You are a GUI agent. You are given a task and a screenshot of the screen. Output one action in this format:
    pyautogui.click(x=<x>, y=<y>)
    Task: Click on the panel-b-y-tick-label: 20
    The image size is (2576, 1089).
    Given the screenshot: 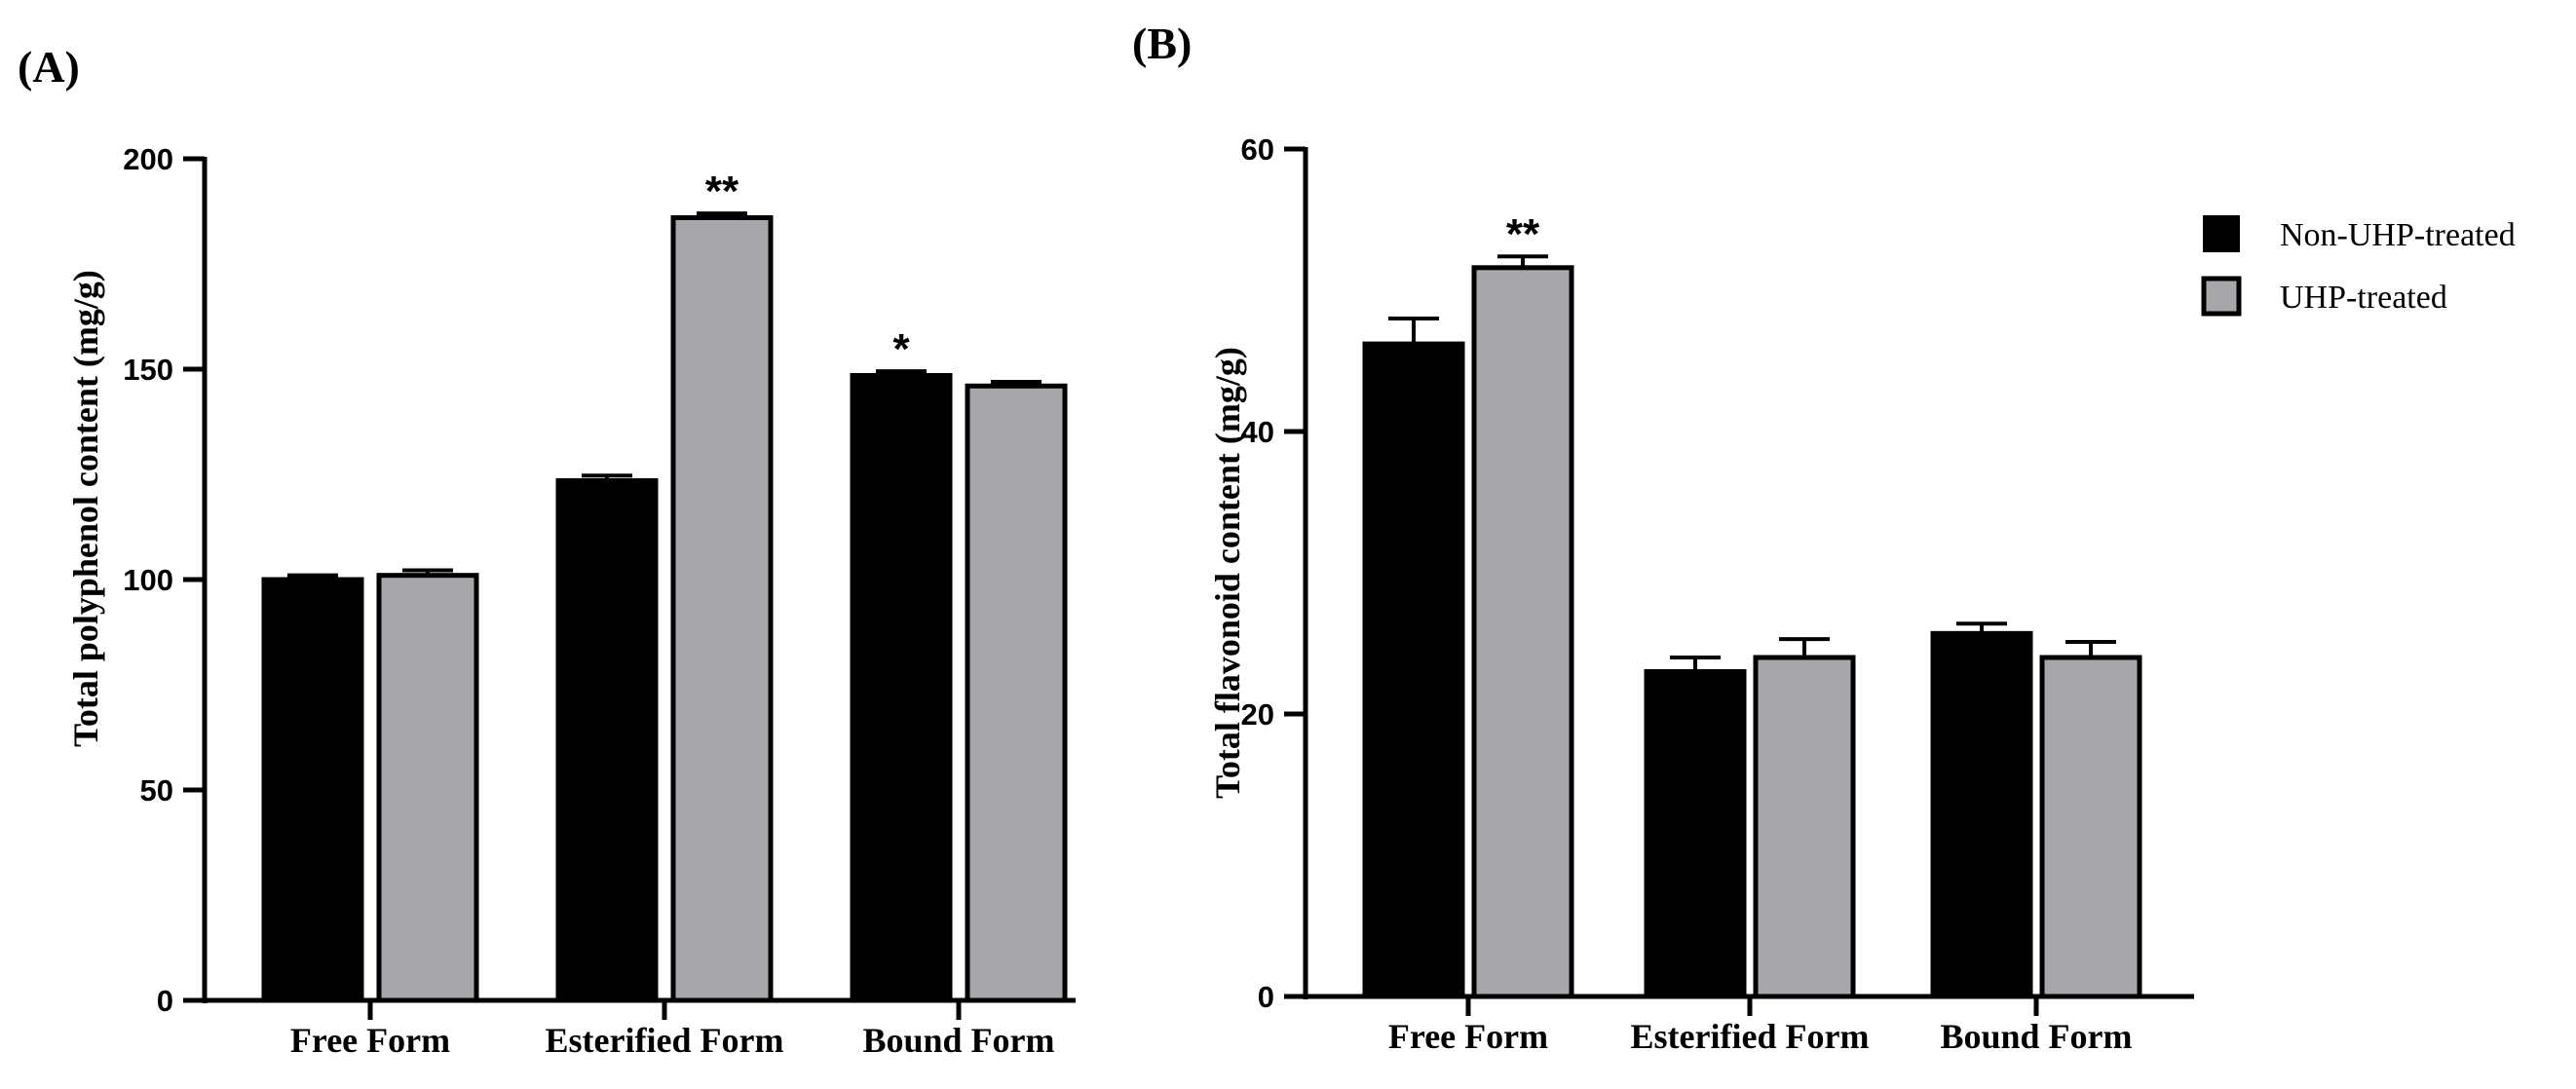 What is the action you would take?
    pyautogui.click(x=1257, y=714)
    